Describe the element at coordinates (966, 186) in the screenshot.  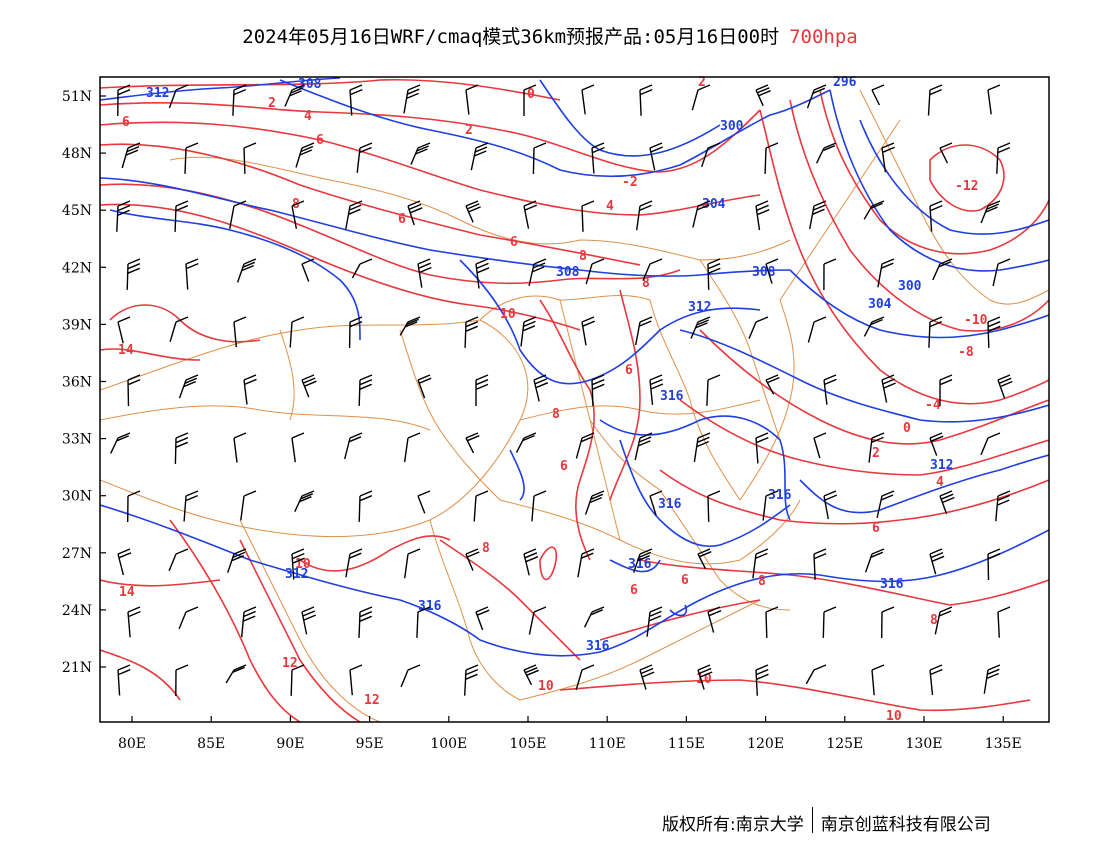
I see `temp-label: -12` at that location.